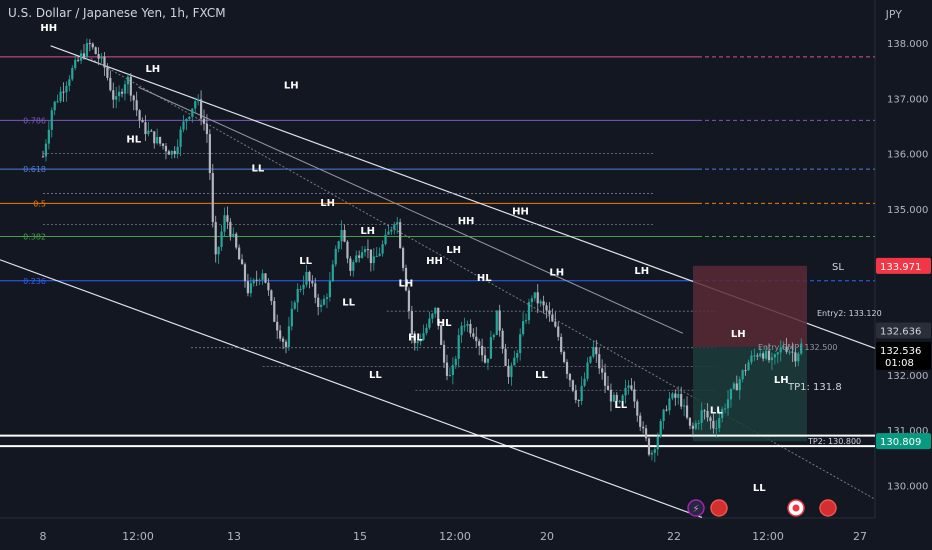  I want to click on structure-label: HL, so click(484, 278).